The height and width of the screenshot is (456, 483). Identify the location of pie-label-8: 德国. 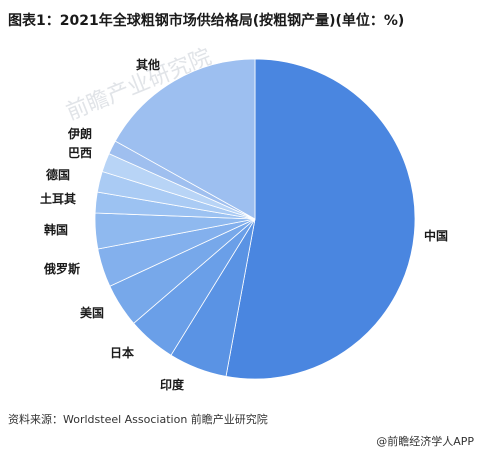
(58, 174).